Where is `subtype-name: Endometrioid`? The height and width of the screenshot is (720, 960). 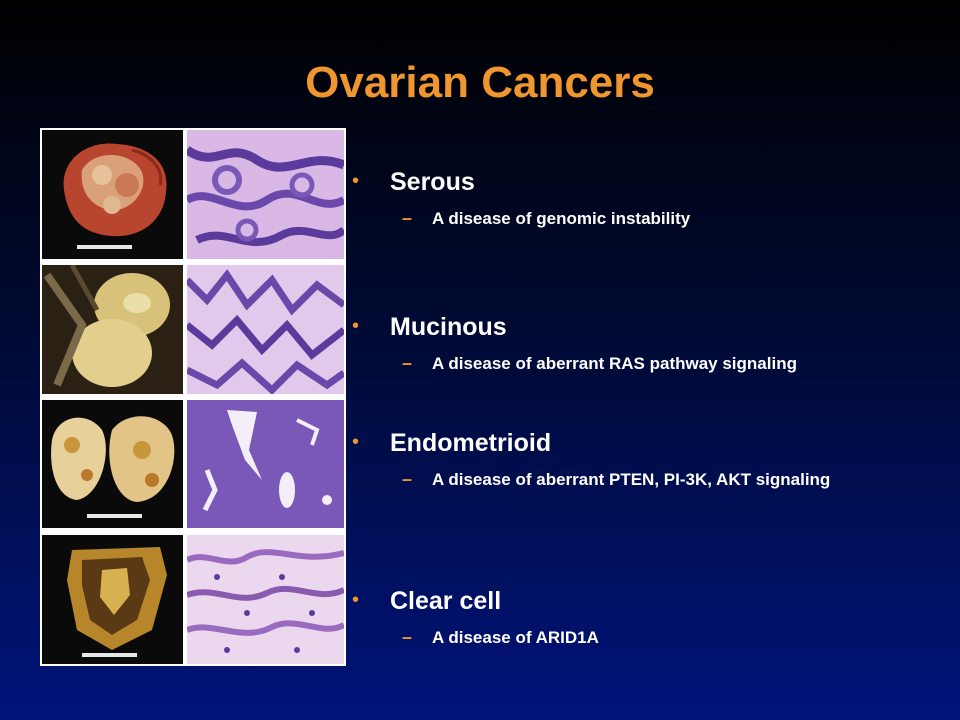 subtype-name: Endometrioid is located at coordinates (471, 443).